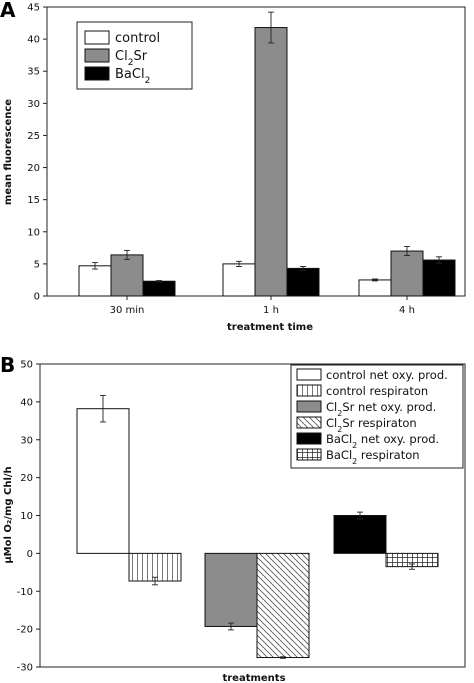 This screenshot has width=474, height=683. I want to click on panel-a-letter: A, so click(8, 11).